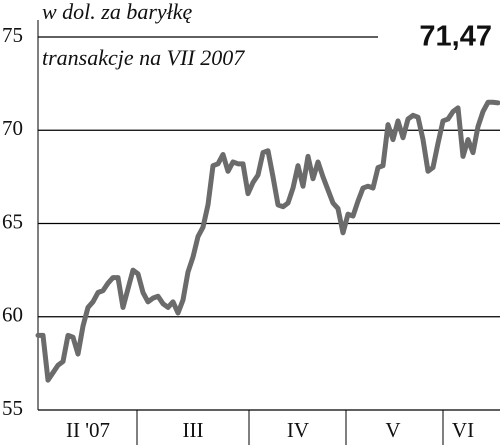 Image resolution: width=500 pixels, height=445 pixels. Describe the element at coordinates (12, 35) in the screenshot. I see `y-tick-label: 75` at that location.